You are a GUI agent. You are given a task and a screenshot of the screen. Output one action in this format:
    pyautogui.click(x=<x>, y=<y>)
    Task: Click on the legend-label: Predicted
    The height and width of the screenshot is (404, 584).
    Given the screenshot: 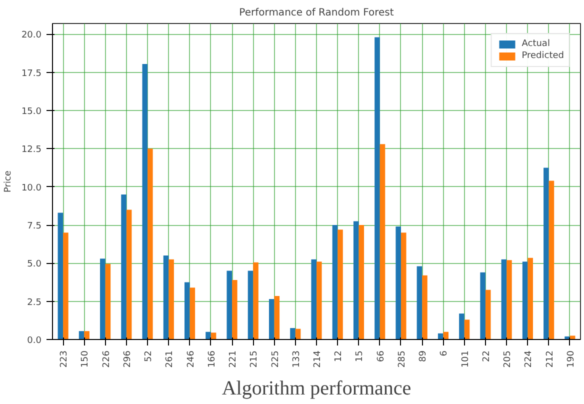 What is the action you would take?
    pyautogui.click(x=543, y=56)
    